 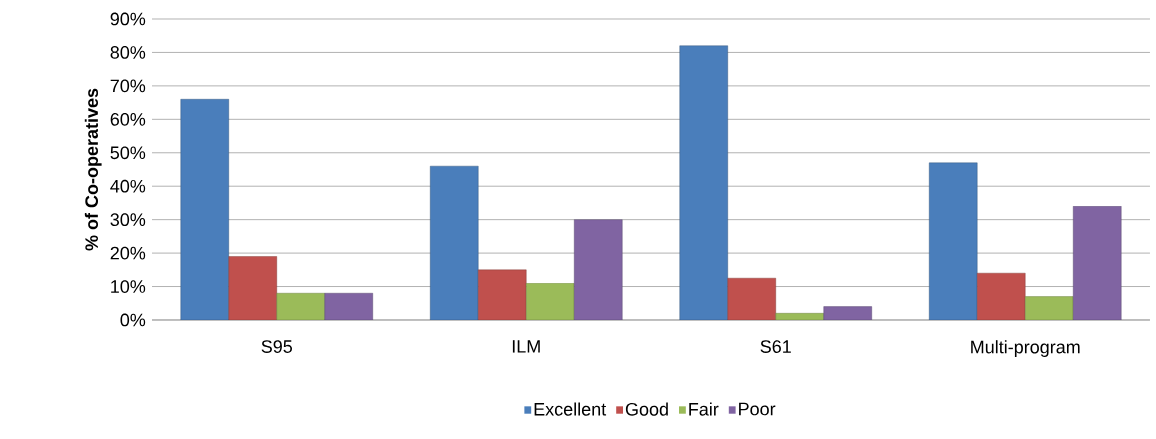 What do you see at coordinates (757, 409) in the screenshot?
I see `legend-label: Poor` at bounding box center [757, 409].